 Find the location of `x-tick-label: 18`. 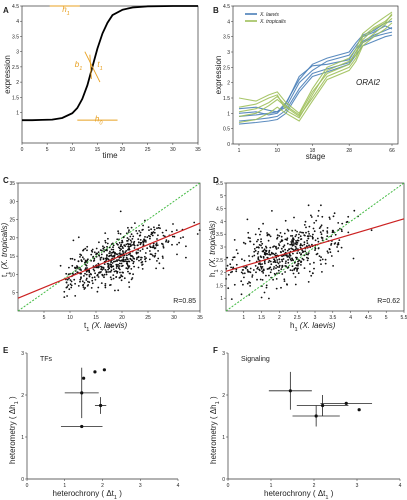

x-tick-label: 18 is located at coordinates (313, 151).